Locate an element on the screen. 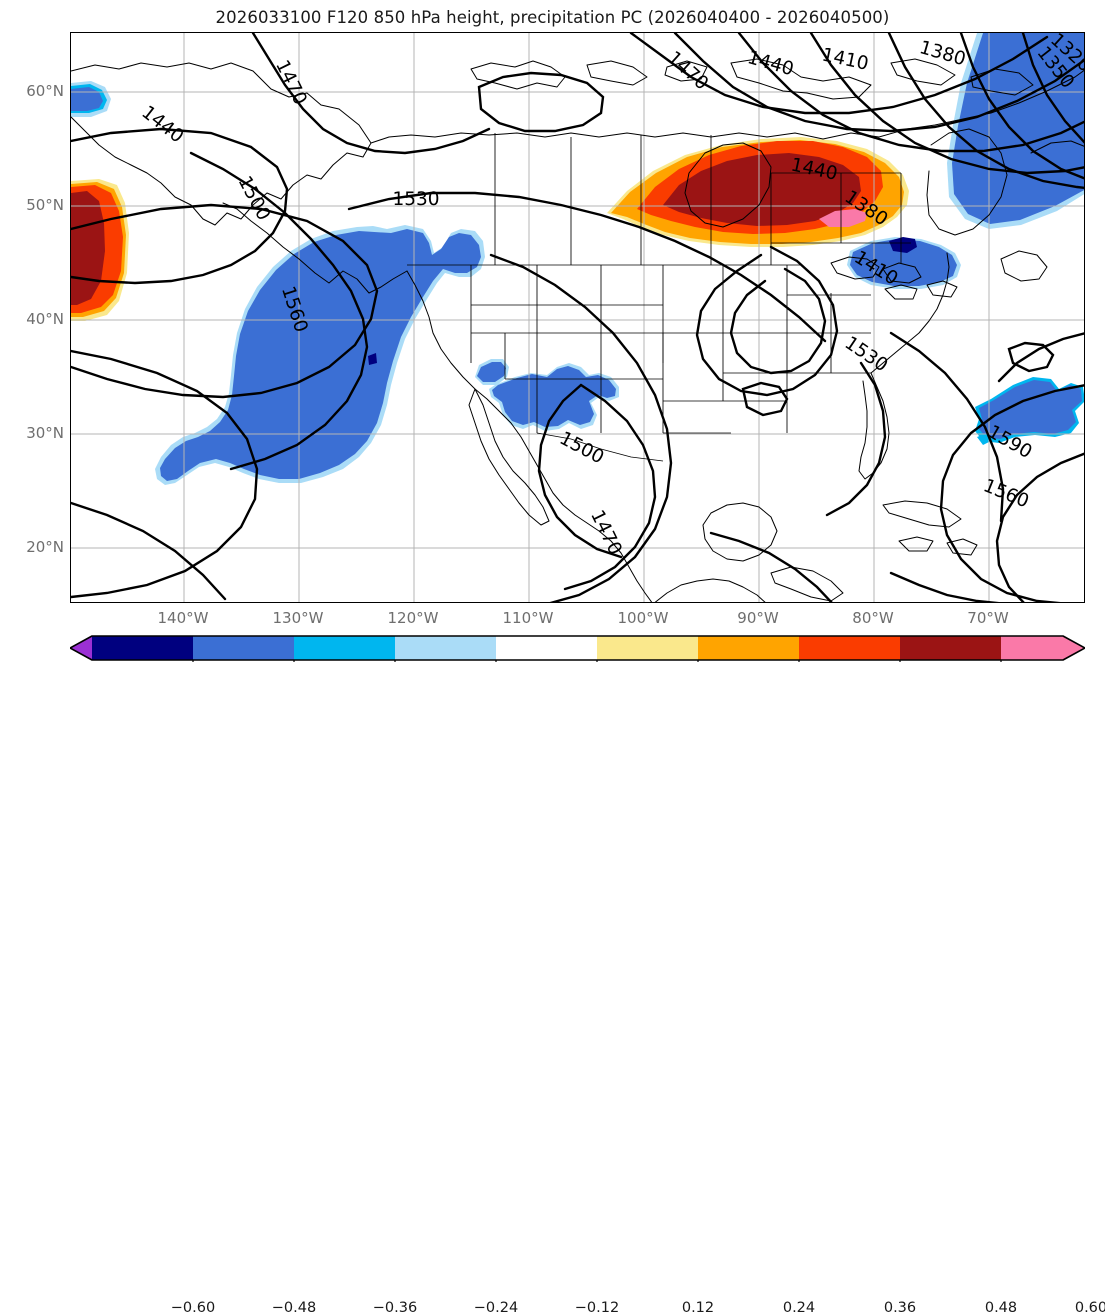 The width and height of the screenshot is (1105, 1316). cbar-tick-0.24: 0.24 is located at coordinates (799, 1308).